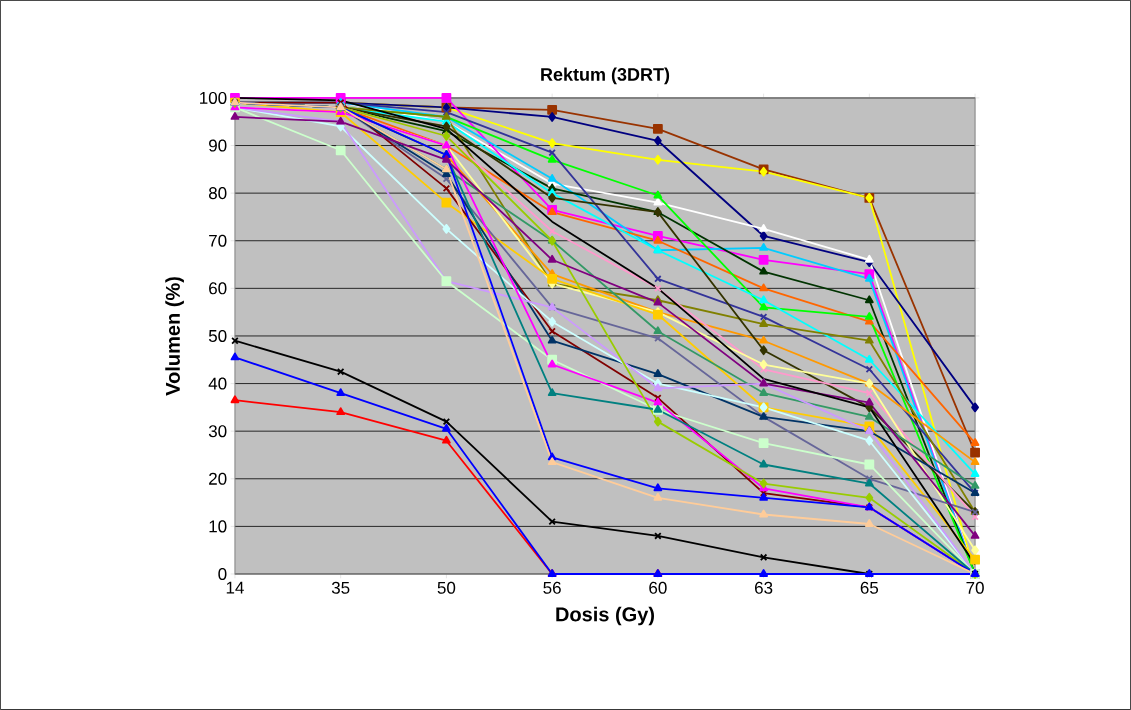  Describe the element at coordinates (975, 587) in the screenshot. I see `x-tick-label: 70` at that location.